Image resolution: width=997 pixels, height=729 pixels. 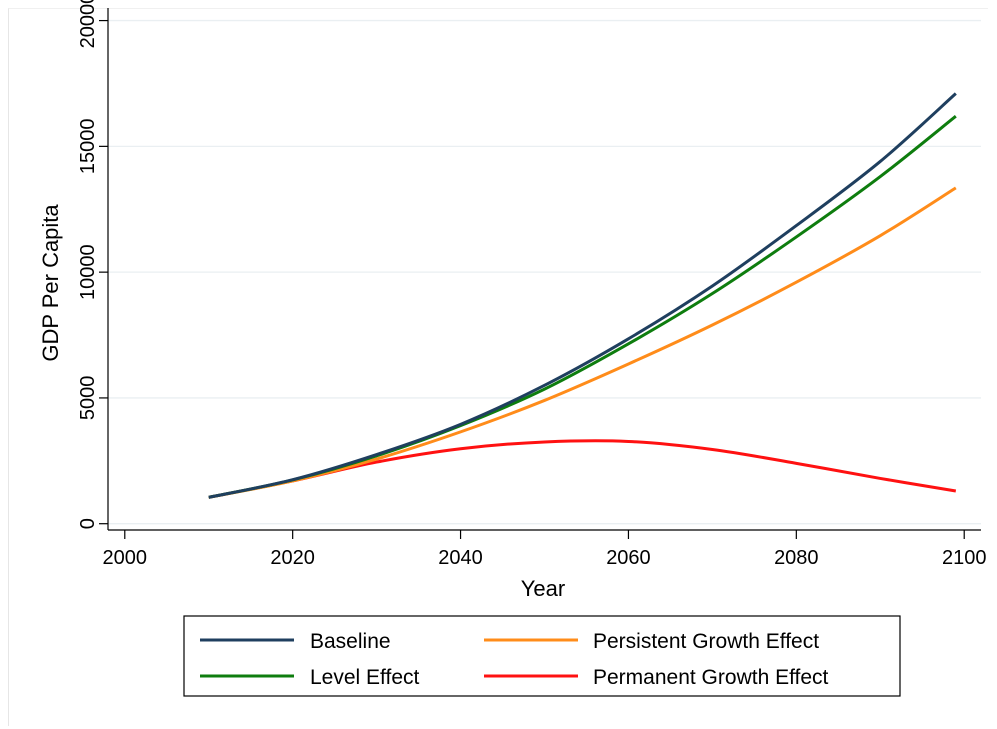 What do you see at coordinates (88, 147) in the screenshot?
I see `y-tick-label: 15000` at bounding box center [88, 147].